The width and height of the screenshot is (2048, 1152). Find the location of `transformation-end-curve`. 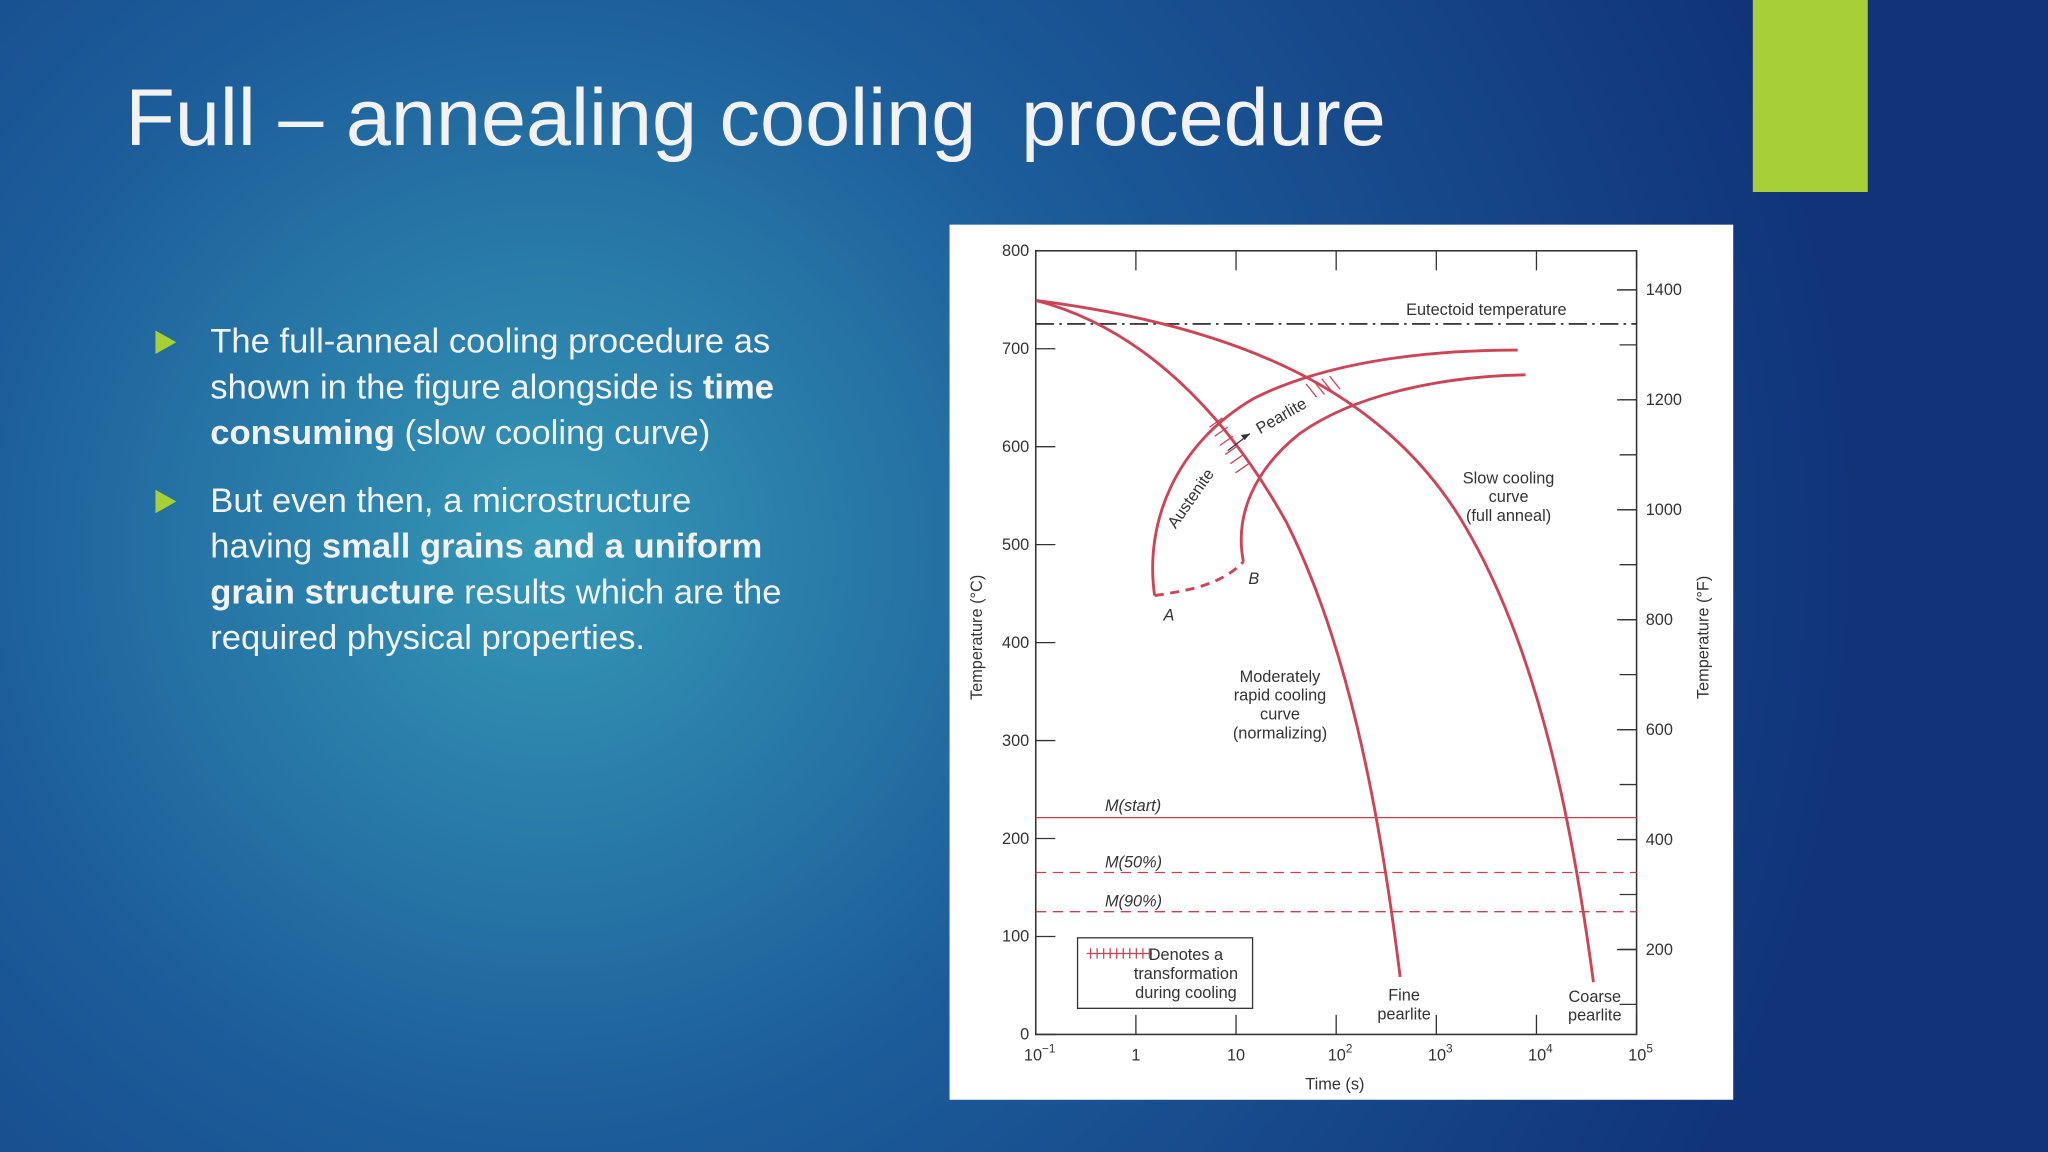

transformation-end-curve is located at coordinates (1382, 467).